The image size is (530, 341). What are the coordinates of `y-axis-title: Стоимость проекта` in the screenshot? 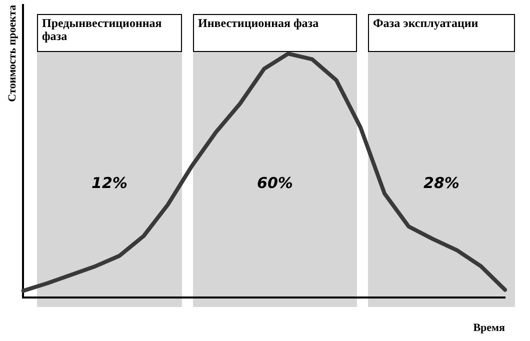 It's located at (12, 53).